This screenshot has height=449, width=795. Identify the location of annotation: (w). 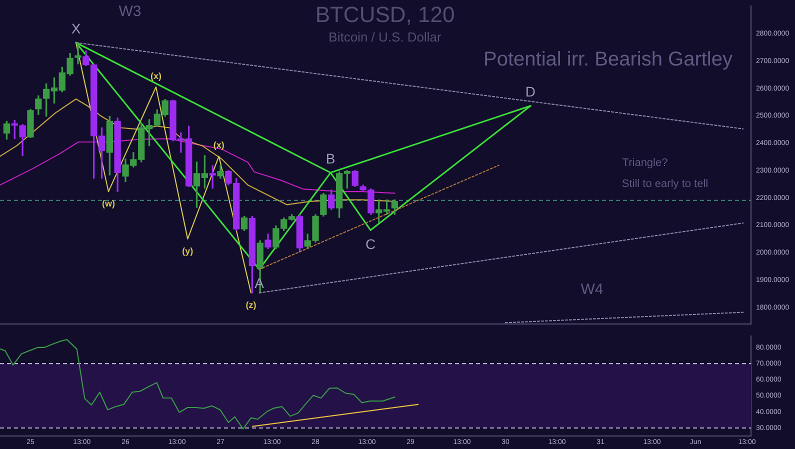
(108, 203).